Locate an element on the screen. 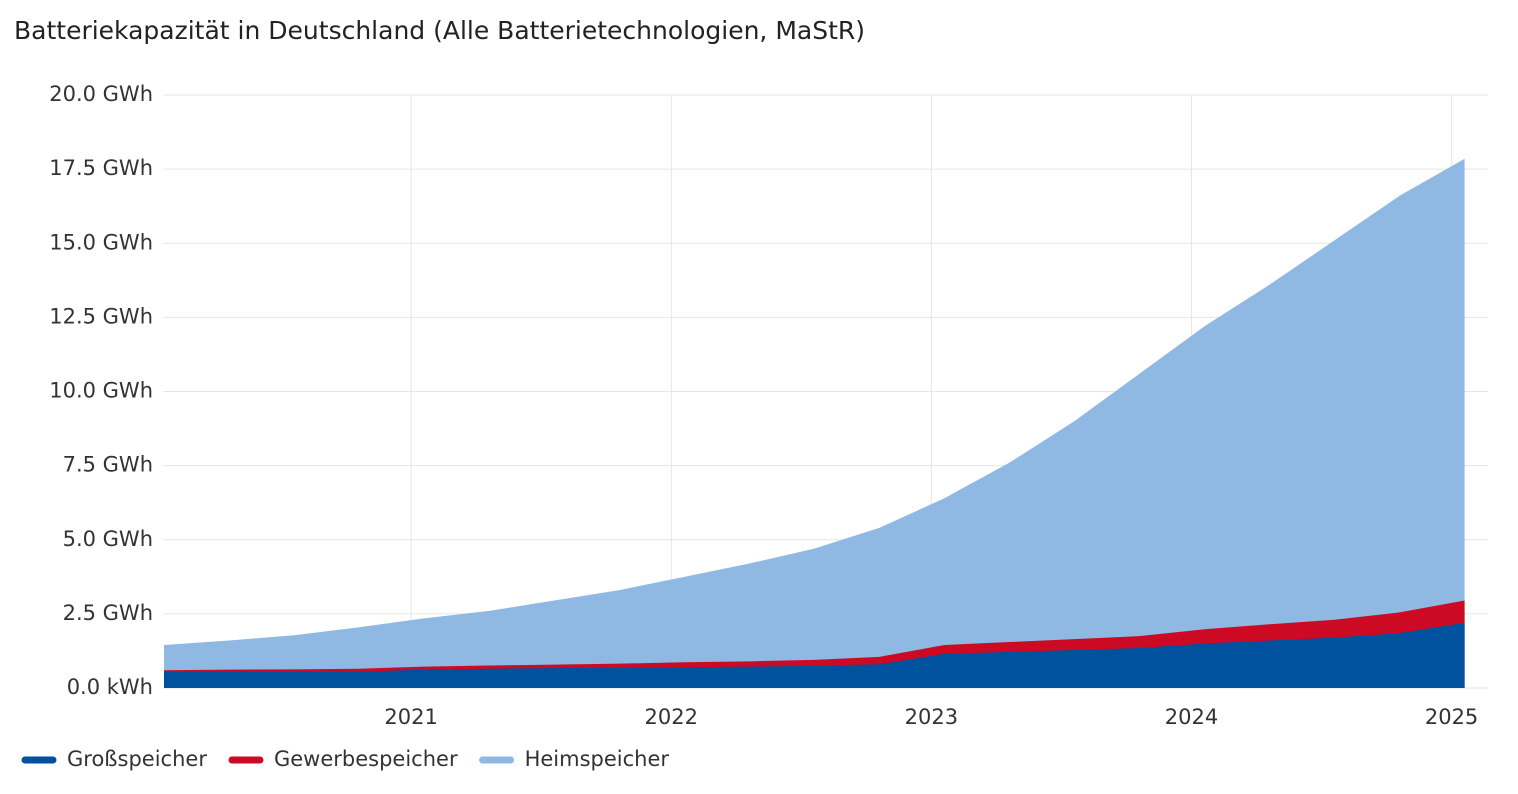 The width and height of the screenshot is (1518, 794). y-tick-label: 7.5 GWh is located at coordinates (108, 465).